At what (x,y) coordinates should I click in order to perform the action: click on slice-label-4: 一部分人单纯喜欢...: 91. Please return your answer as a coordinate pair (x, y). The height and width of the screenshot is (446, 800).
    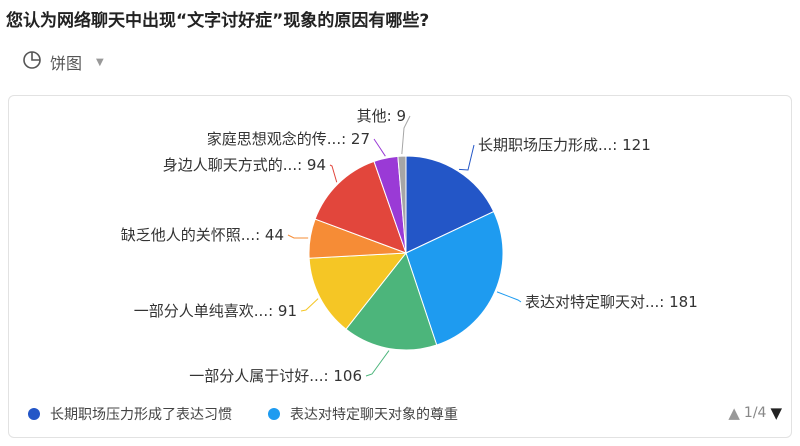
    Looking at the image, I should click on (215, 311).